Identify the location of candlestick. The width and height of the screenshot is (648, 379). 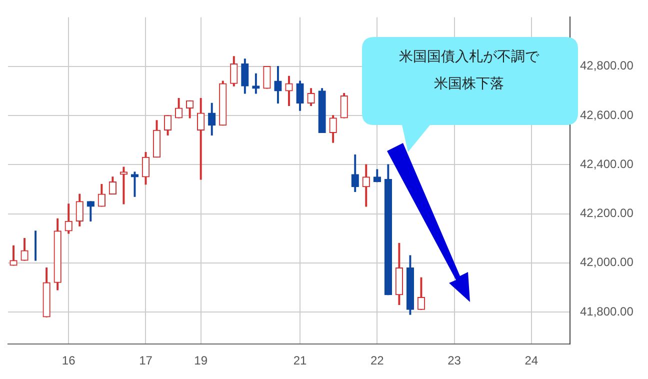
(124, 185).